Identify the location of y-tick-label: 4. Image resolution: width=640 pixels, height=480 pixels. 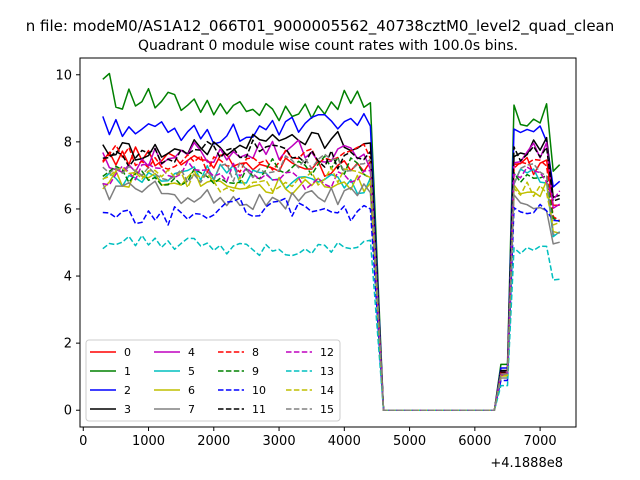
(68, 277).